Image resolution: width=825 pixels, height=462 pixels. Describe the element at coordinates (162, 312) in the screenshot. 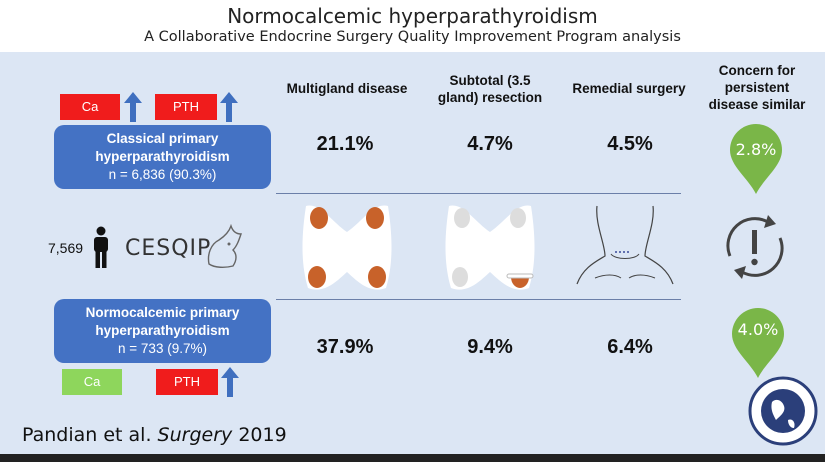

I see `normocalcemic-line1: Normocalcemic primary` at that location.